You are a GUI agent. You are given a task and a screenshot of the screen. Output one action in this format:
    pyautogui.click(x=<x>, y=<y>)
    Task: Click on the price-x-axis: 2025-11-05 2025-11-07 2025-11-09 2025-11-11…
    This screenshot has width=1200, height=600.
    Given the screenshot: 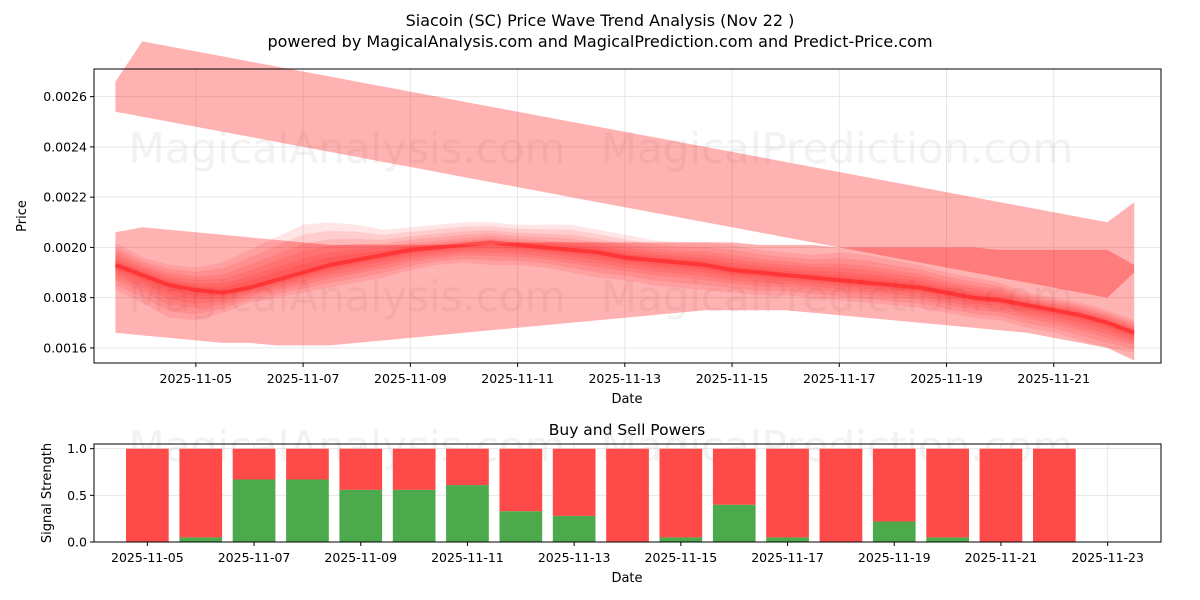 What is the action you would take?
    pyautogui.click(x=625, y=374)
    